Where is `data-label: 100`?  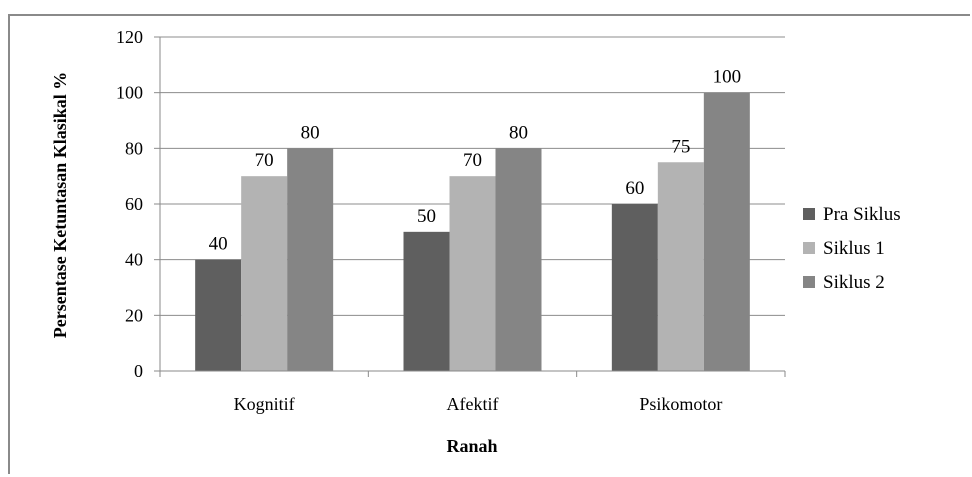 data-label: 100 is located at coordinates (727, 77).